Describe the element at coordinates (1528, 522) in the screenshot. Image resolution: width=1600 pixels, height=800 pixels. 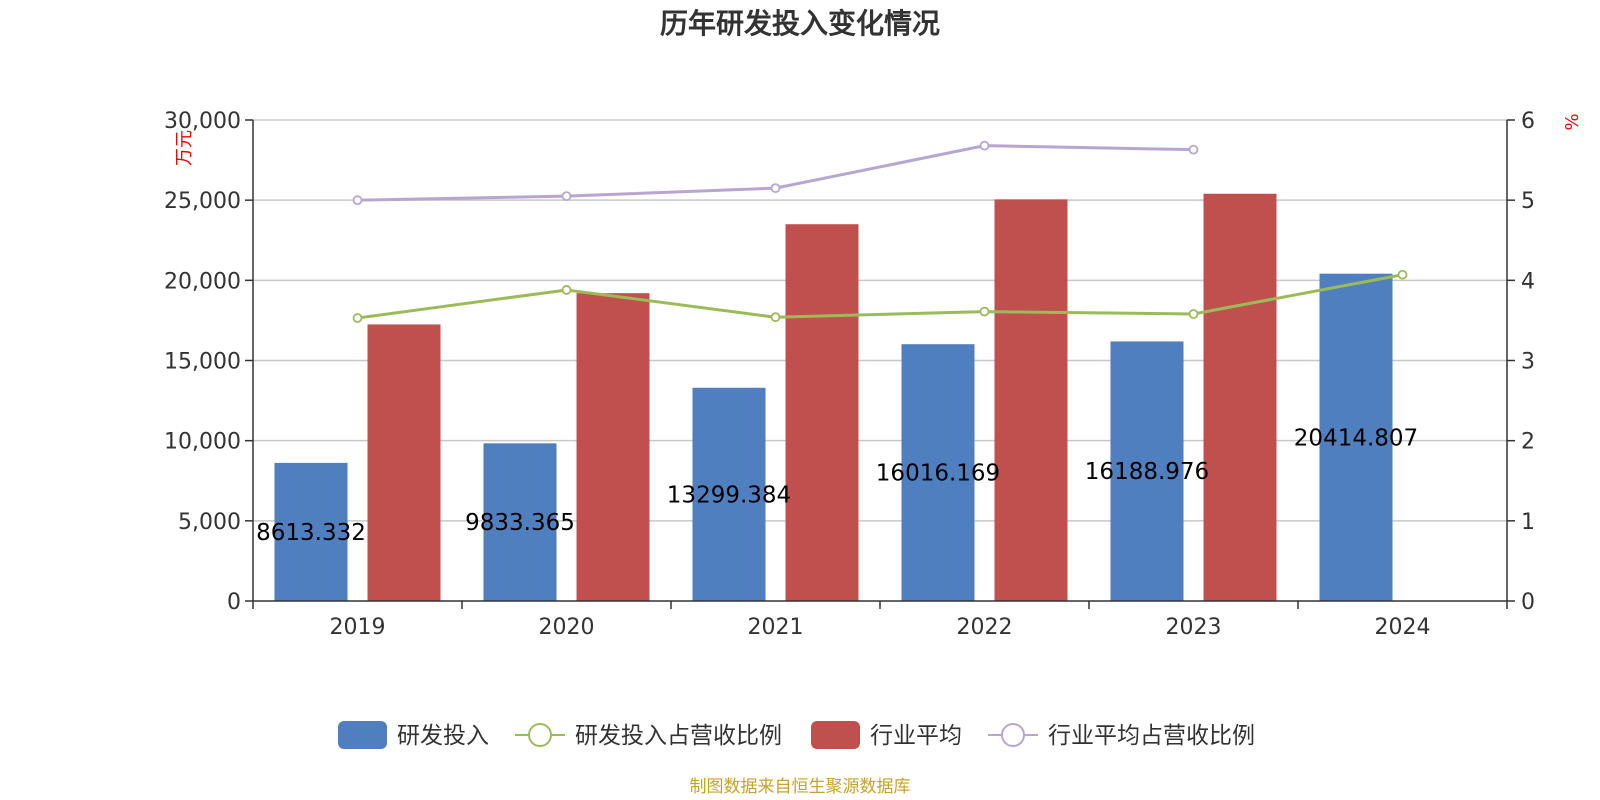
I see `right-tick-label: 1` at that location.